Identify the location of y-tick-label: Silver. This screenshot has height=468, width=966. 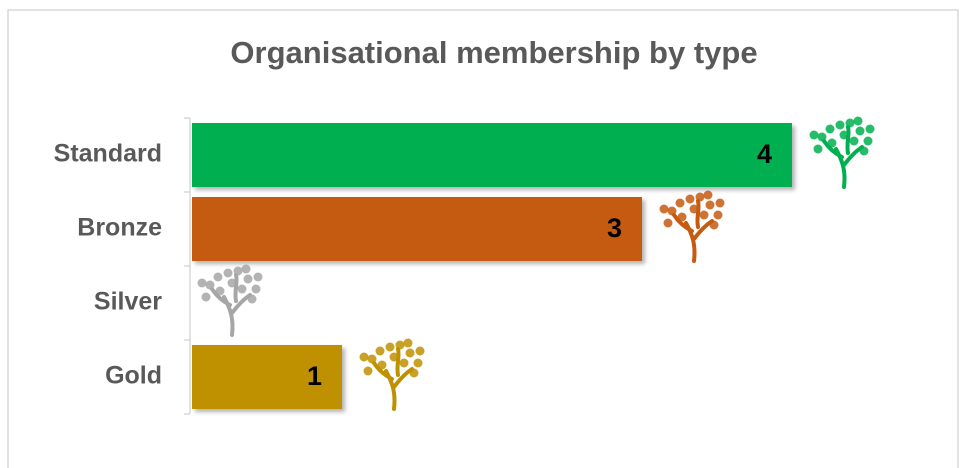
(128, 302).